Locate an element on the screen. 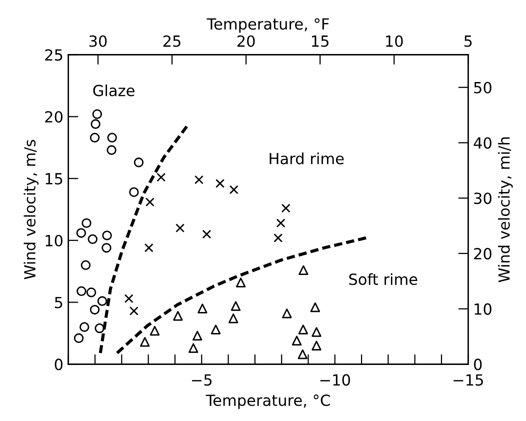 Image resolution: width=526 pixels, height=421 pixels. y2-tick-label: 30 is located at coordinates (483, 198).